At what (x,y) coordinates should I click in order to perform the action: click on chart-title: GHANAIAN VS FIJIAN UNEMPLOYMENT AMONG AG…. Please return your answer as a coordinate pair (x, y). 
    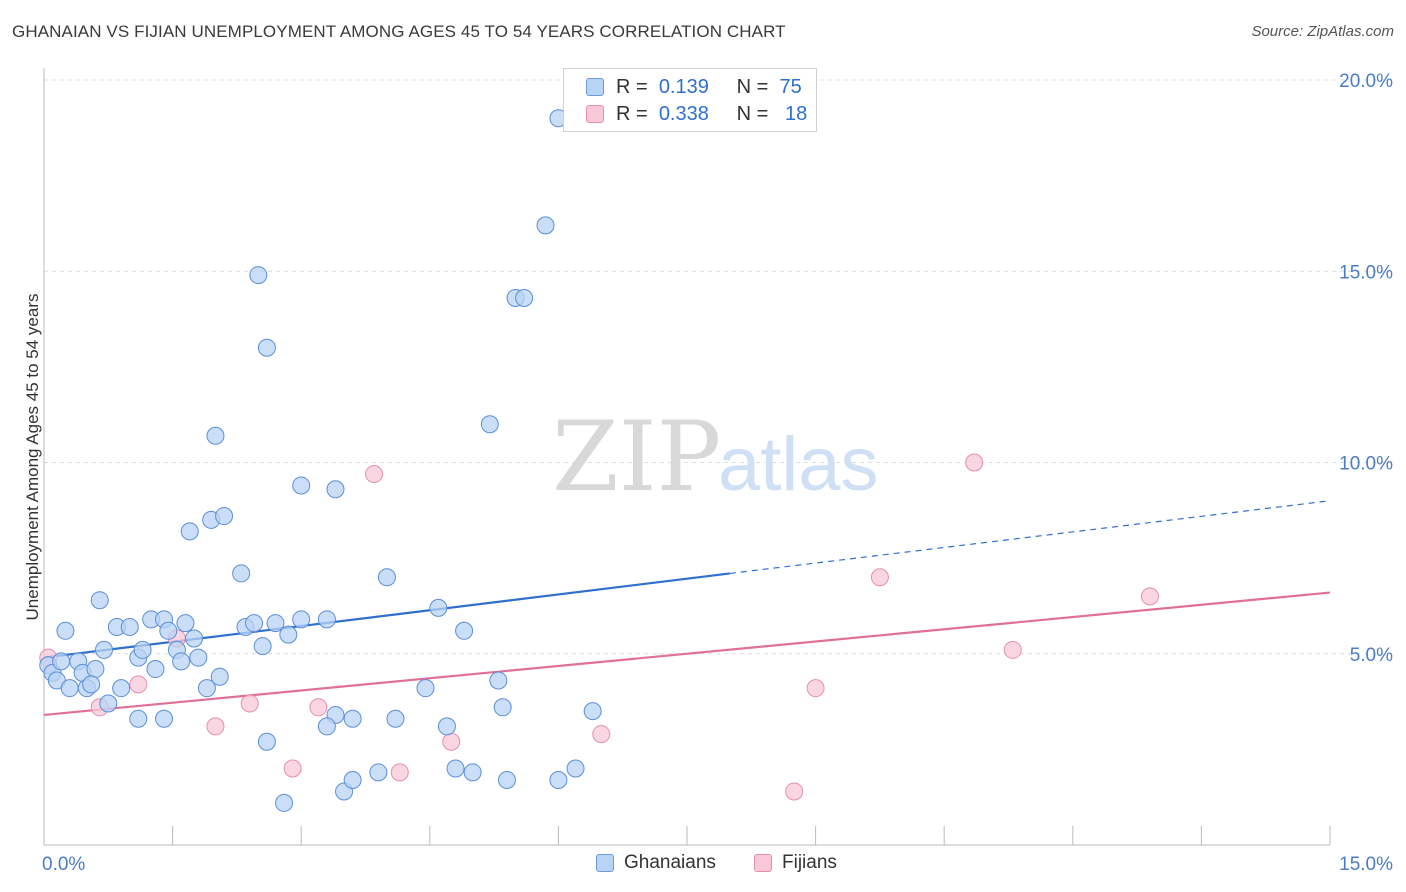
    Looking at the image, I should click on (399, 31).